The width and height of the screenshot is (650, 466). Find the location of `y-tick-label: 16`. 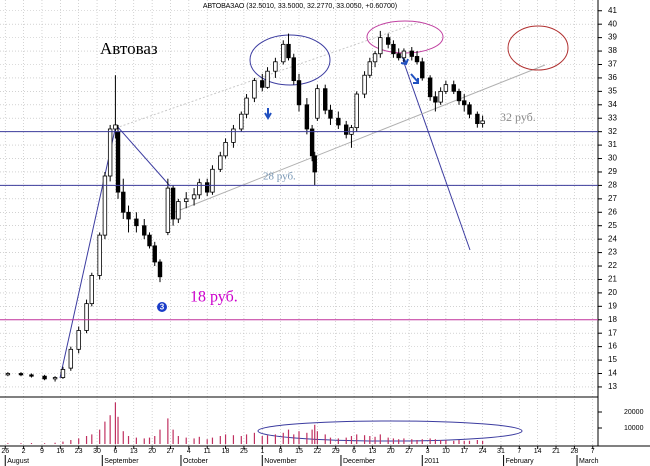

y-tick-label: 16 is located at coordinates (612, 346).